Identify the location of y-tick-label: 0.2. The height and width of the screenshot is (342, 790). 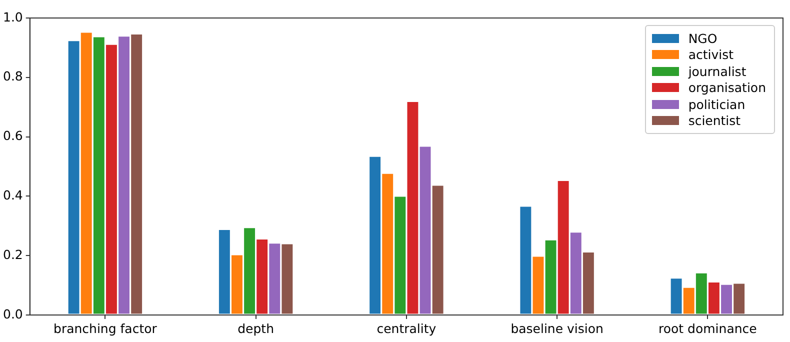
(12, 254).